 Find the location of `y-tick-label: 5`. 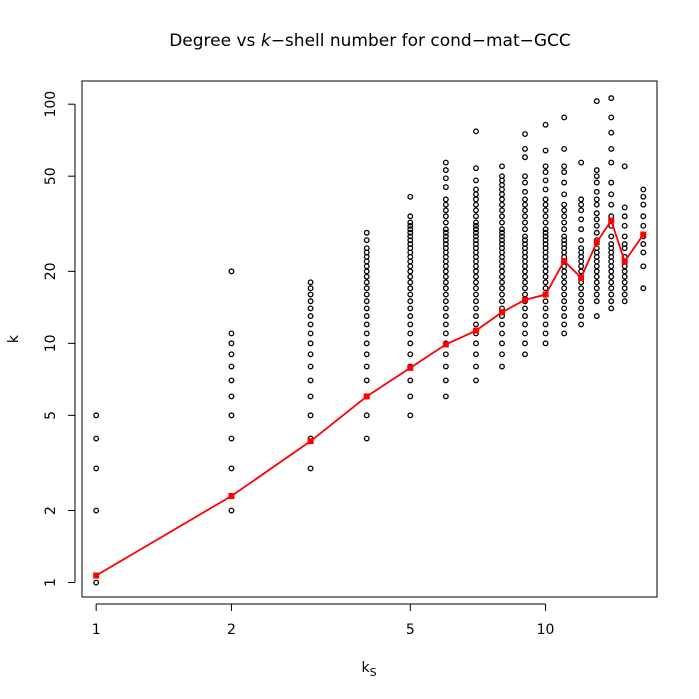

y-tick-label: 5 is located at coordinates (51, 415).